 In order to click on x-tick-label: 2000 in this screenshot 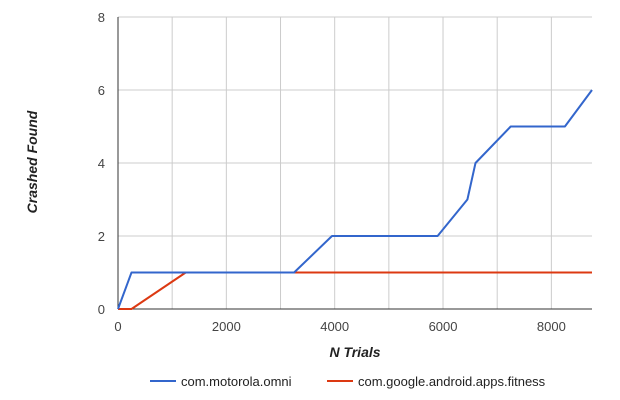, I will do `click(226, 326)`.